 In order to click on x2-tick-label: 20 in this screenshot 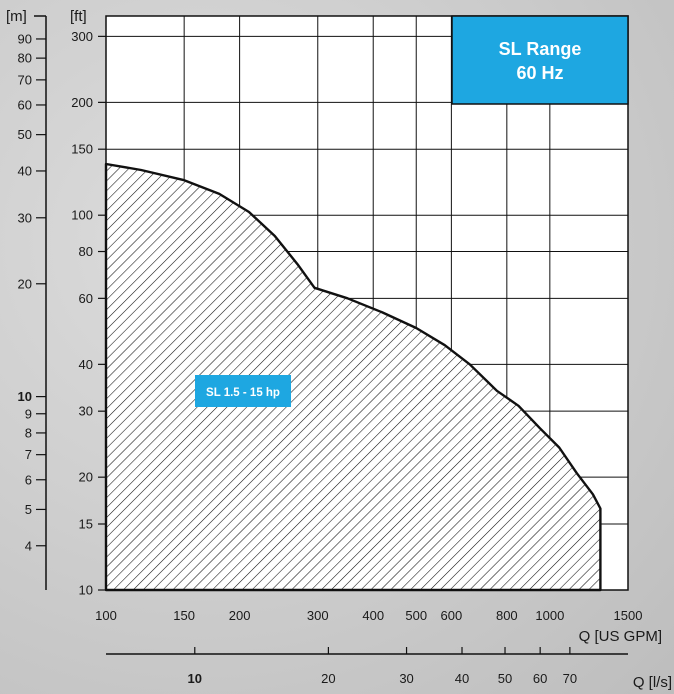, I will do `click(328, 678)`.